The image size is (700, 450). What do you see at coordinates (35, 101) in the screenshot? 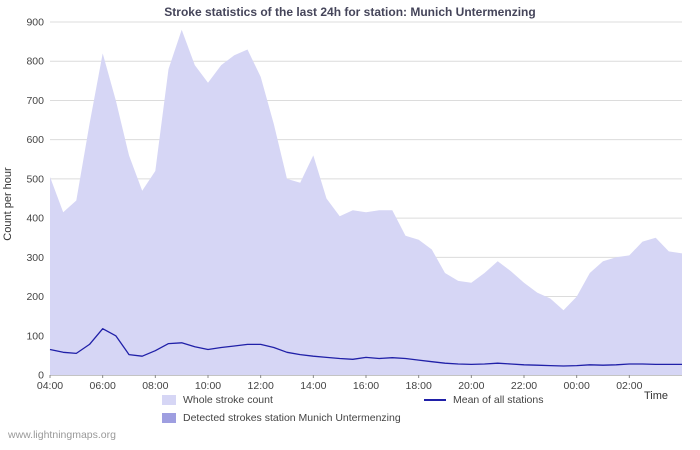
I see `svg-text: 700` at bounding box center [35, 101].